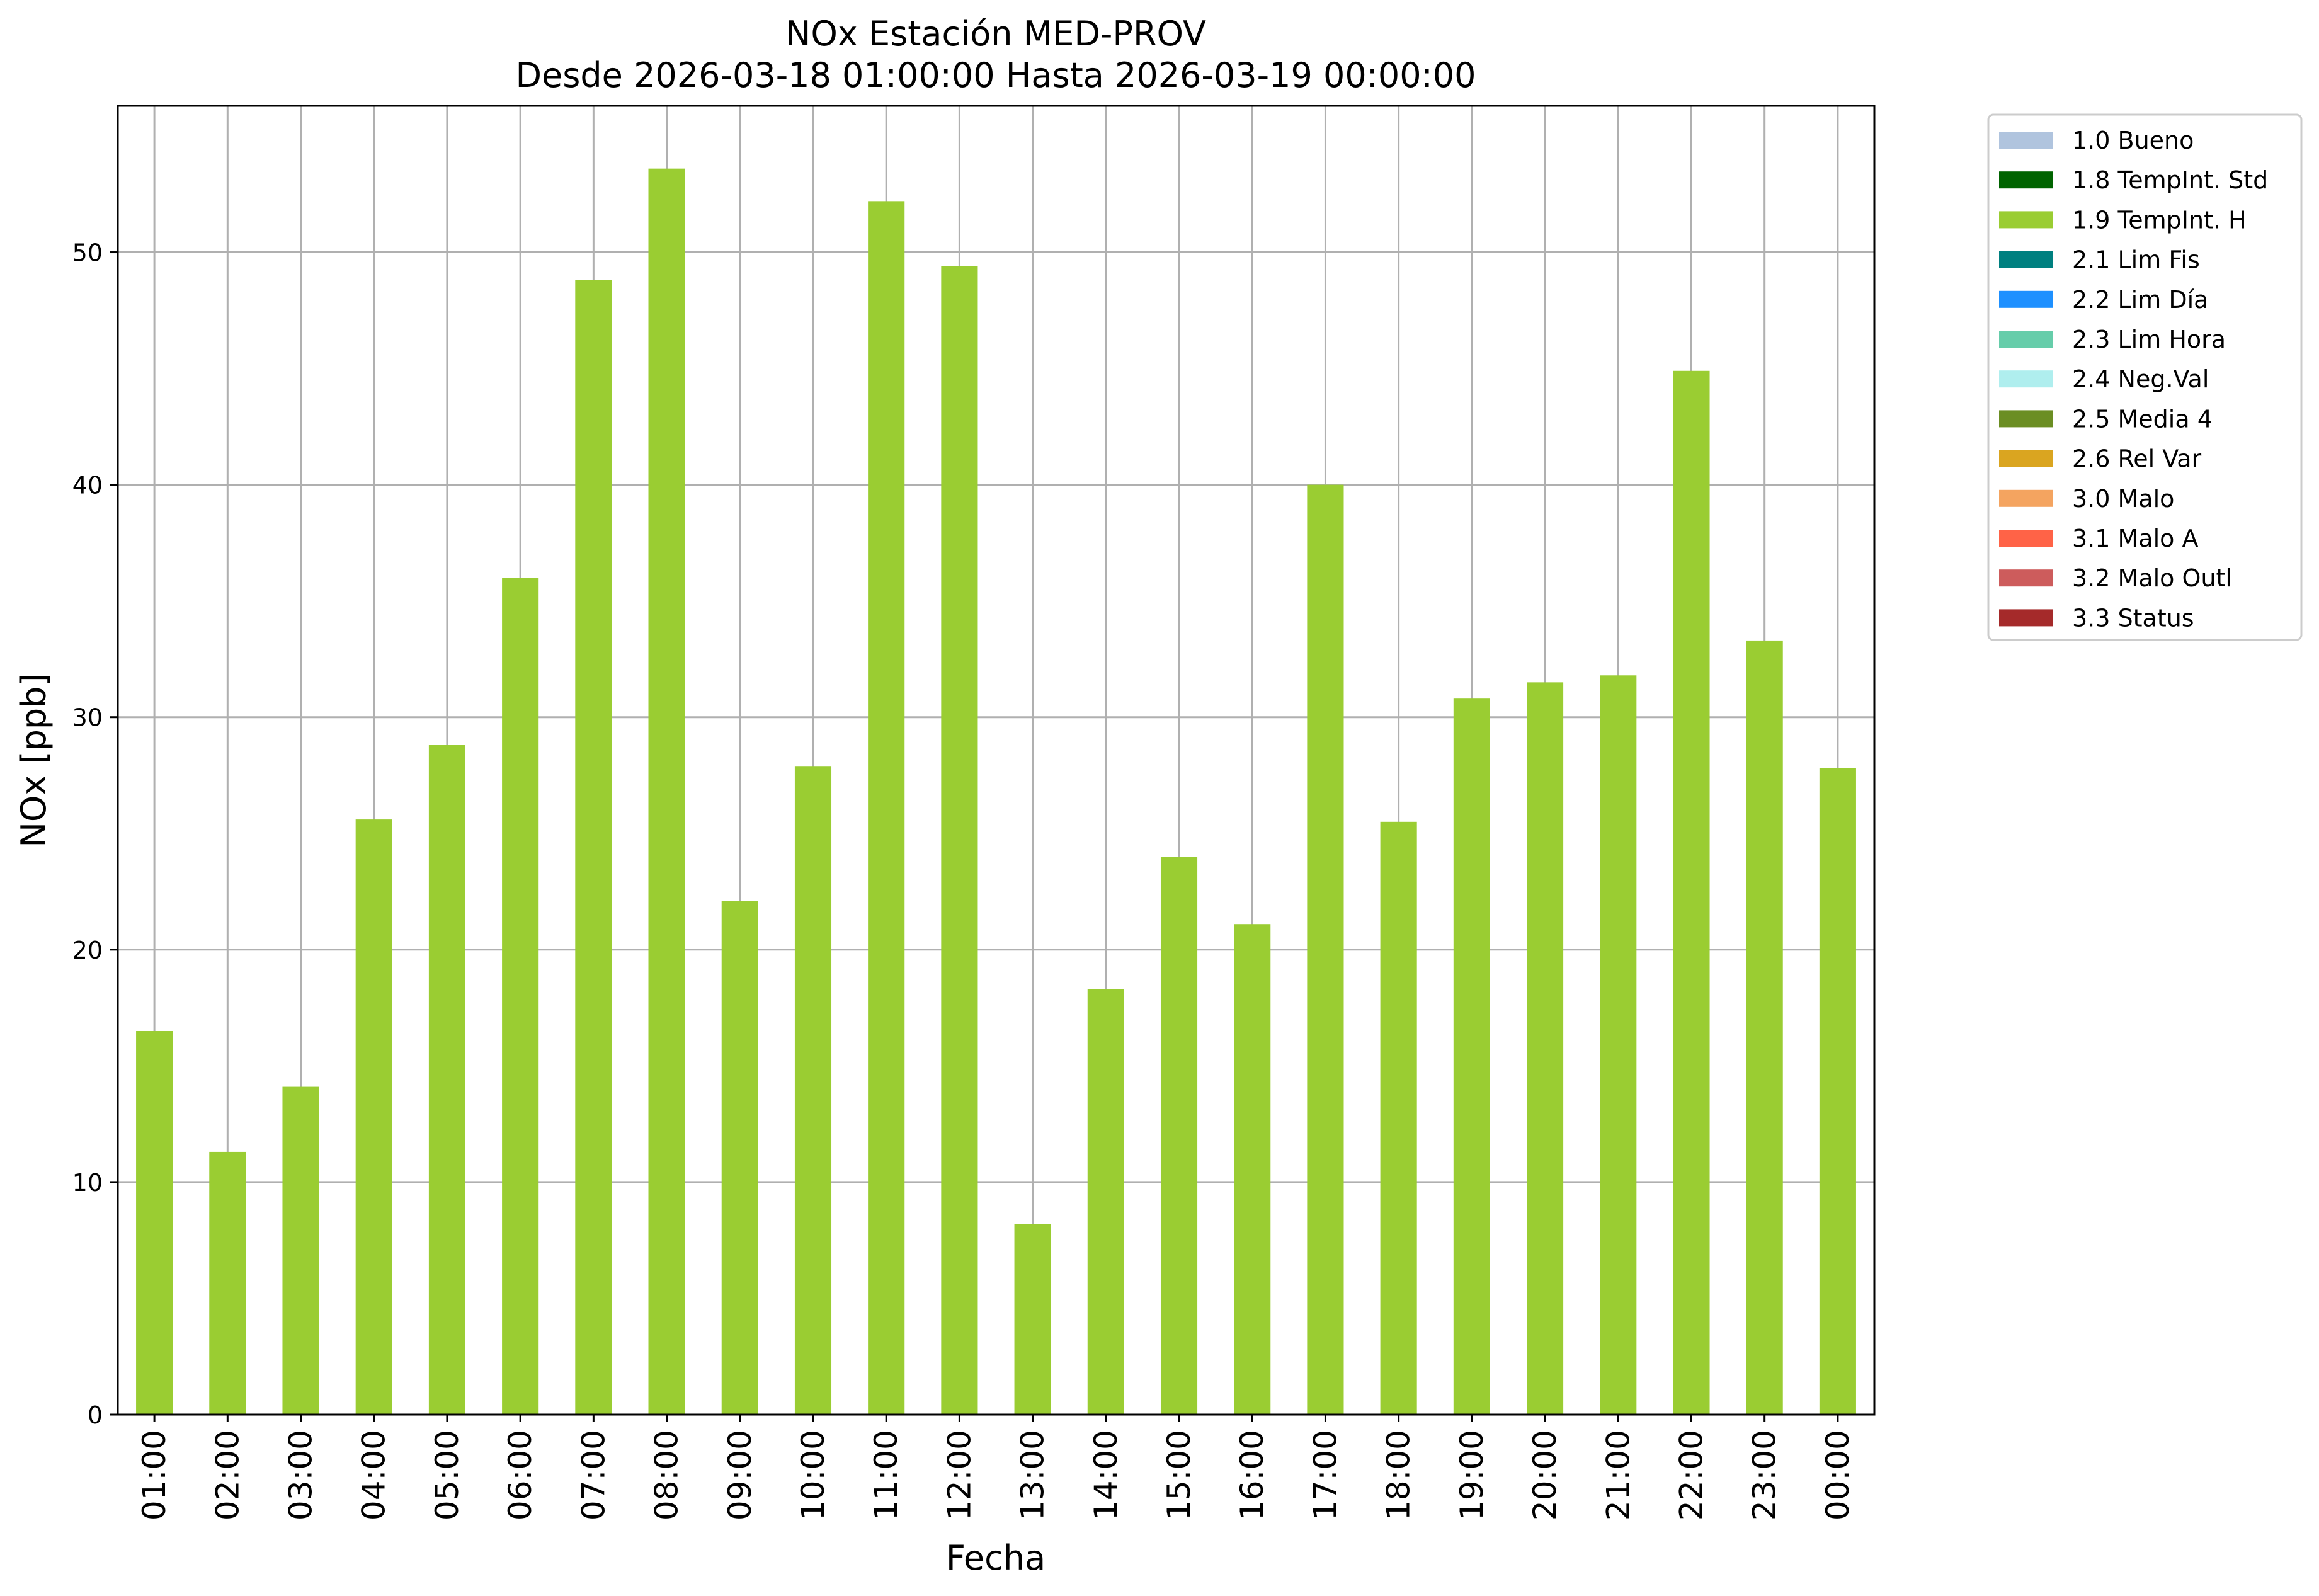 This screenshot has height=1596, width=2319. Describe the element at coordinates (1252, 1475) in the screenshot. I see `x-tick-label: 16:00` at that location.